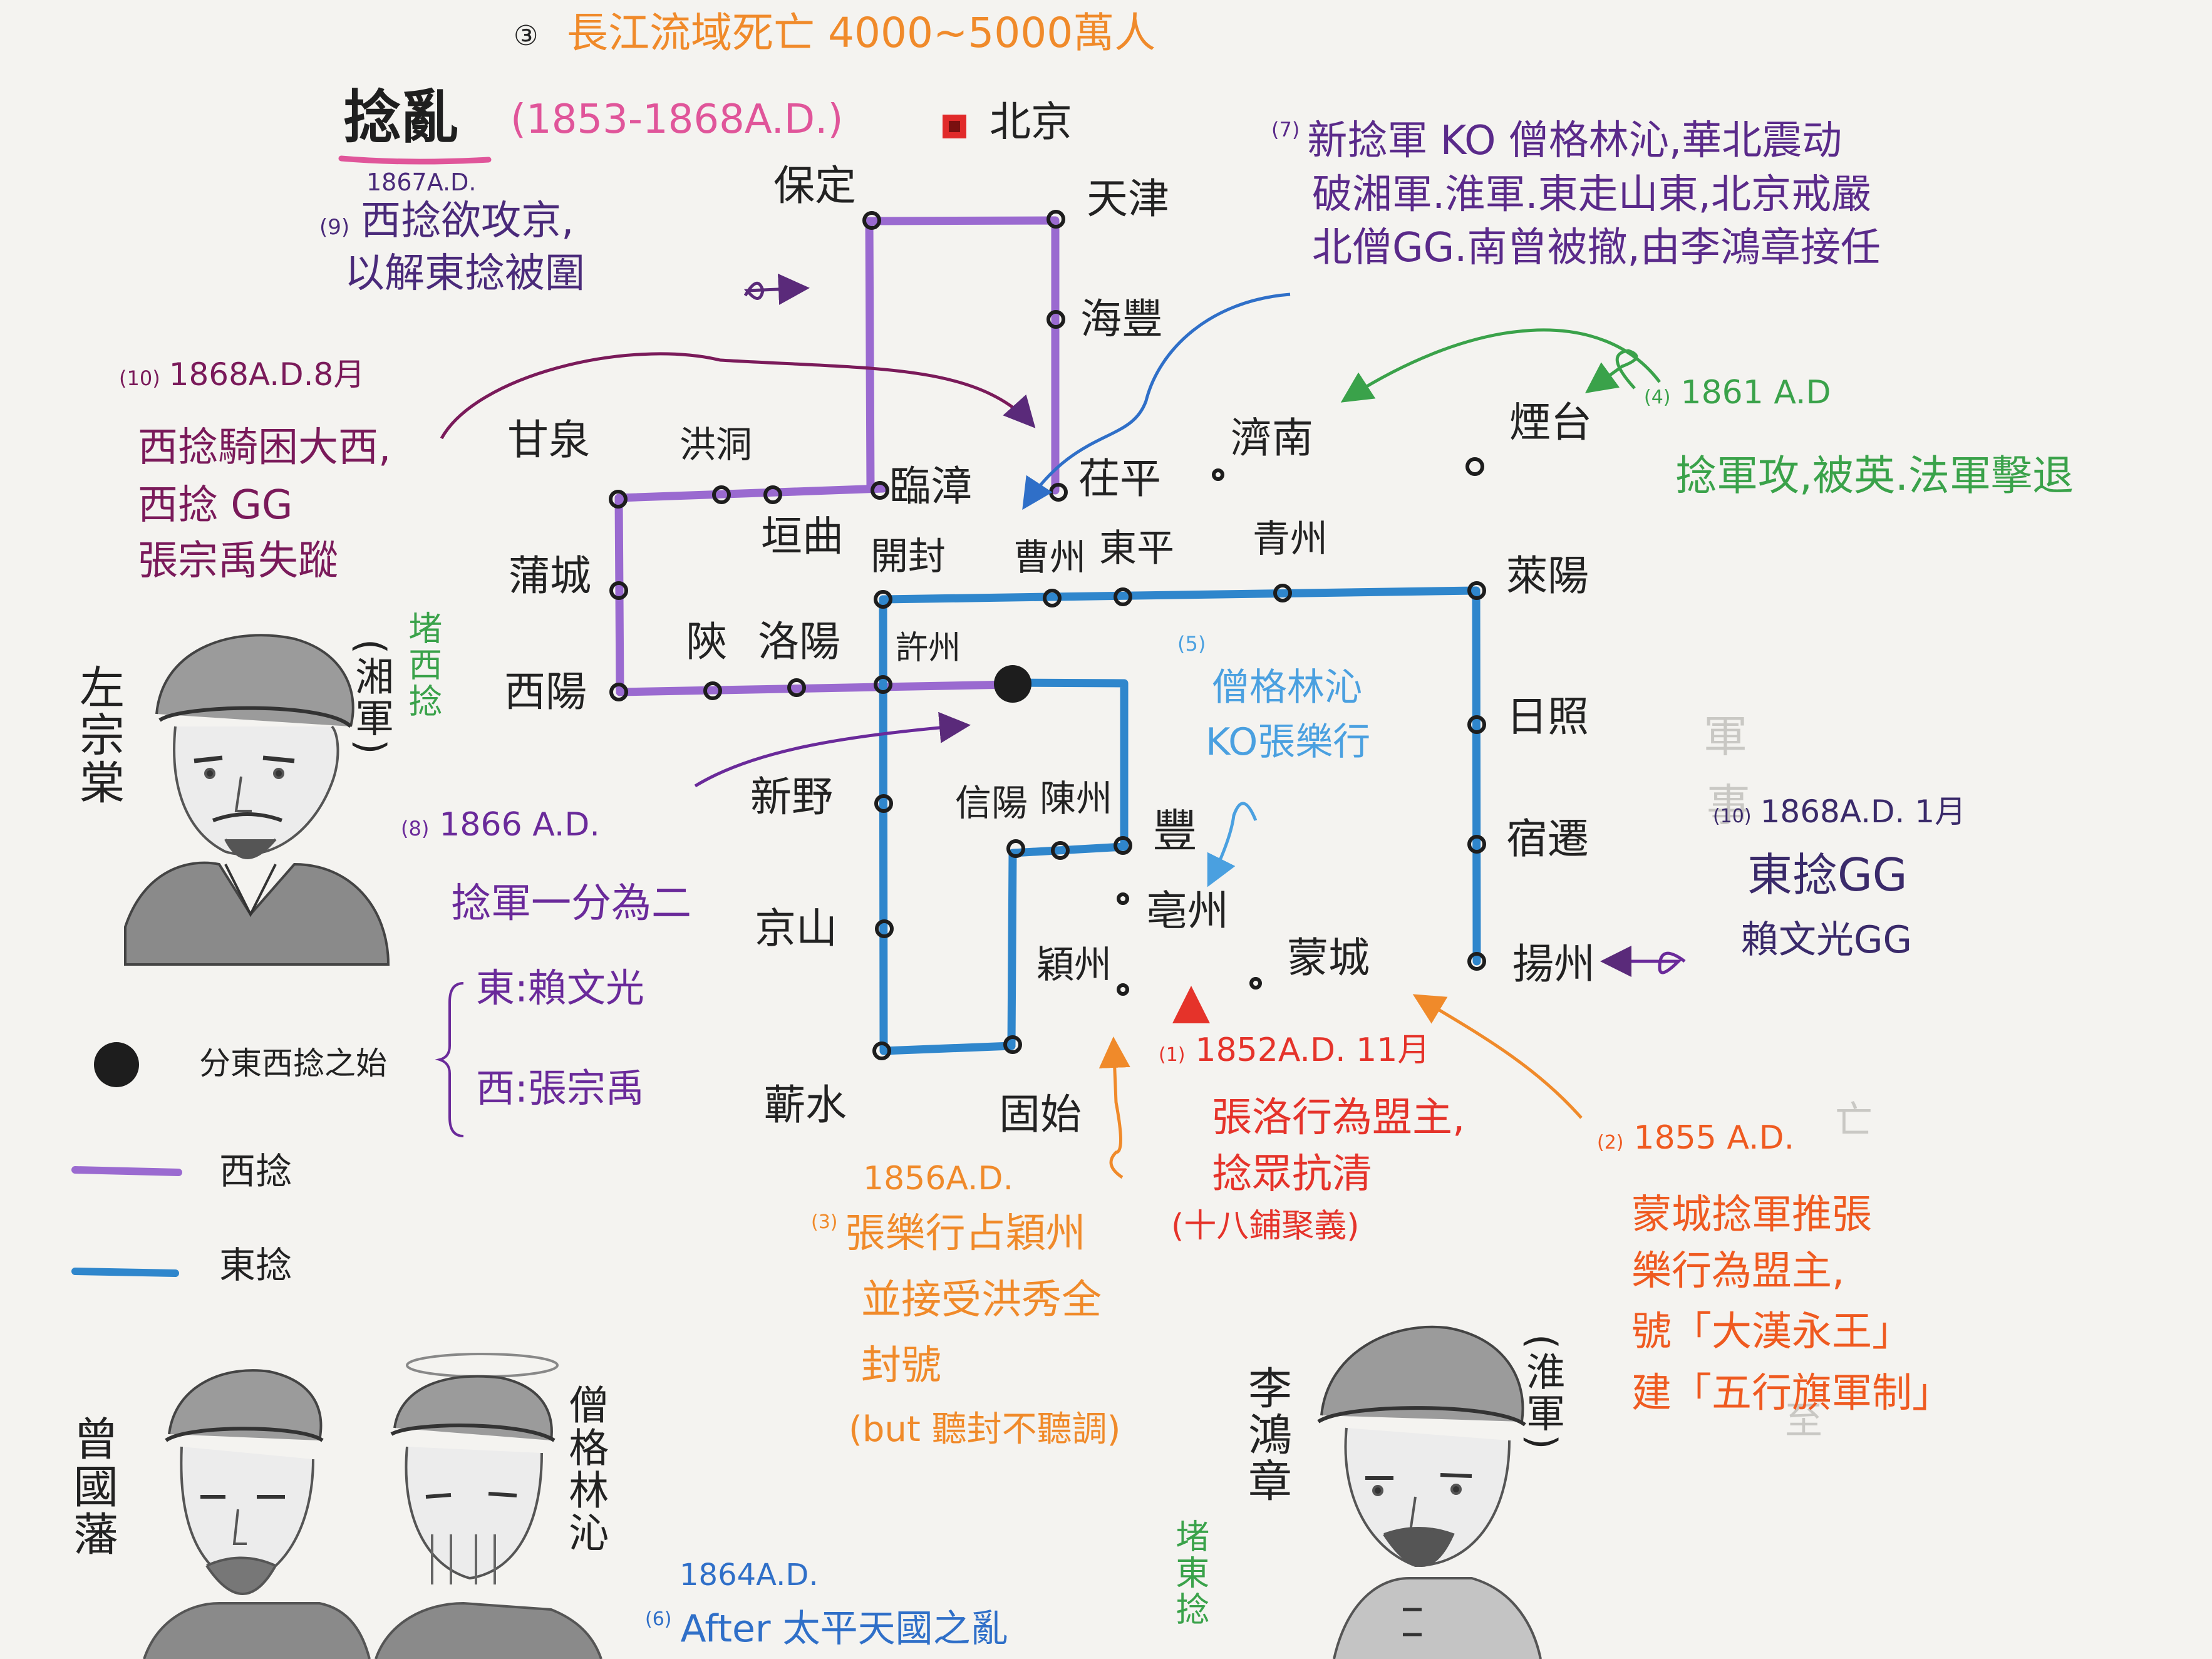  What do you see at coordinates (825, 1222) in the screenshot?
I see `note-3-num: (3)` at bounding box center [825, 1222].